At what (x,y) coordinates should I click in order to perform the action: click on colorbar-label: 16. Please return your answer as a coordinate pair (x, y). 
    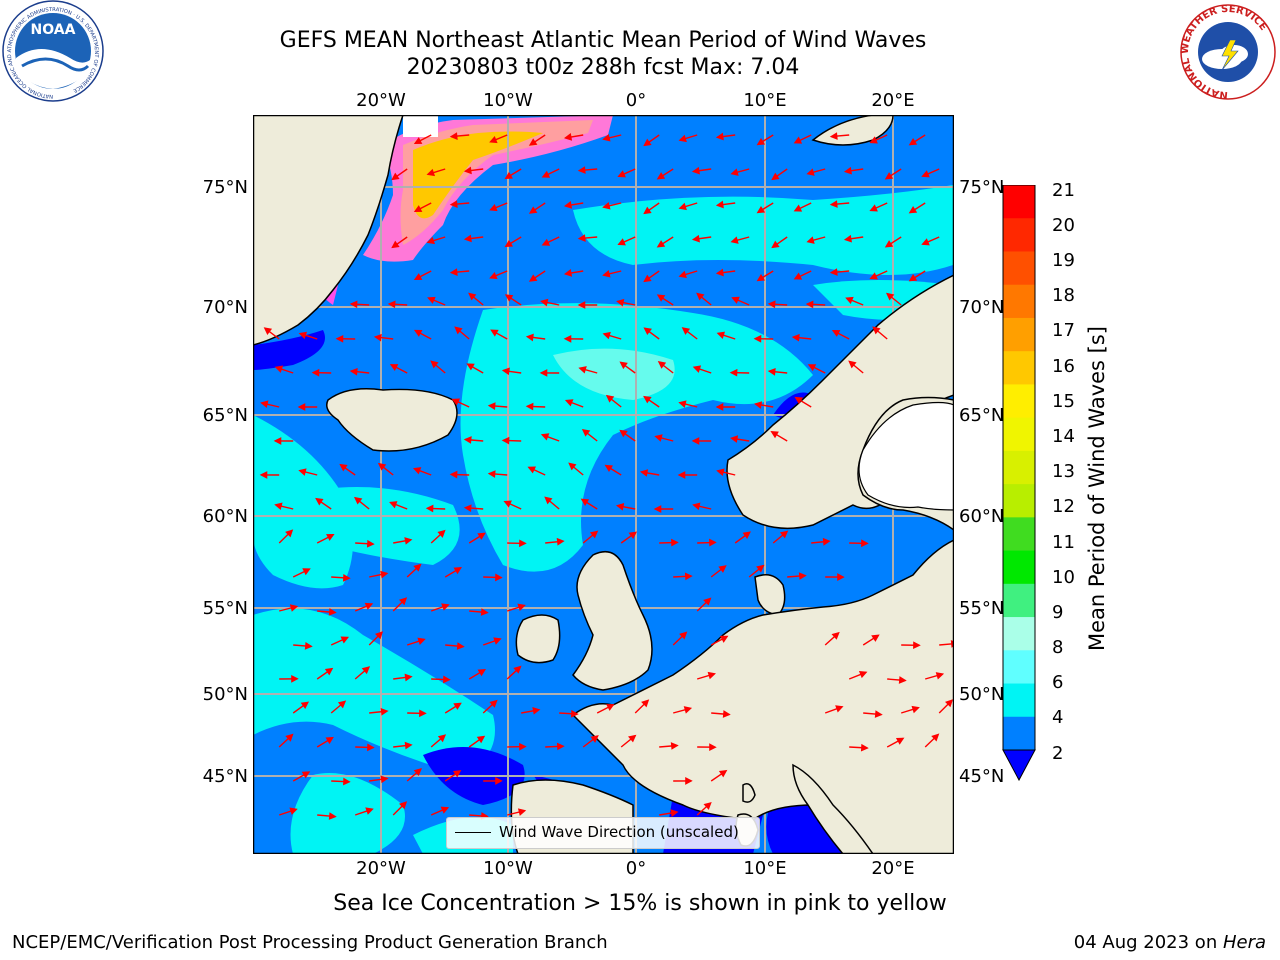
    Looking at the image, I should click on (1063, 366).